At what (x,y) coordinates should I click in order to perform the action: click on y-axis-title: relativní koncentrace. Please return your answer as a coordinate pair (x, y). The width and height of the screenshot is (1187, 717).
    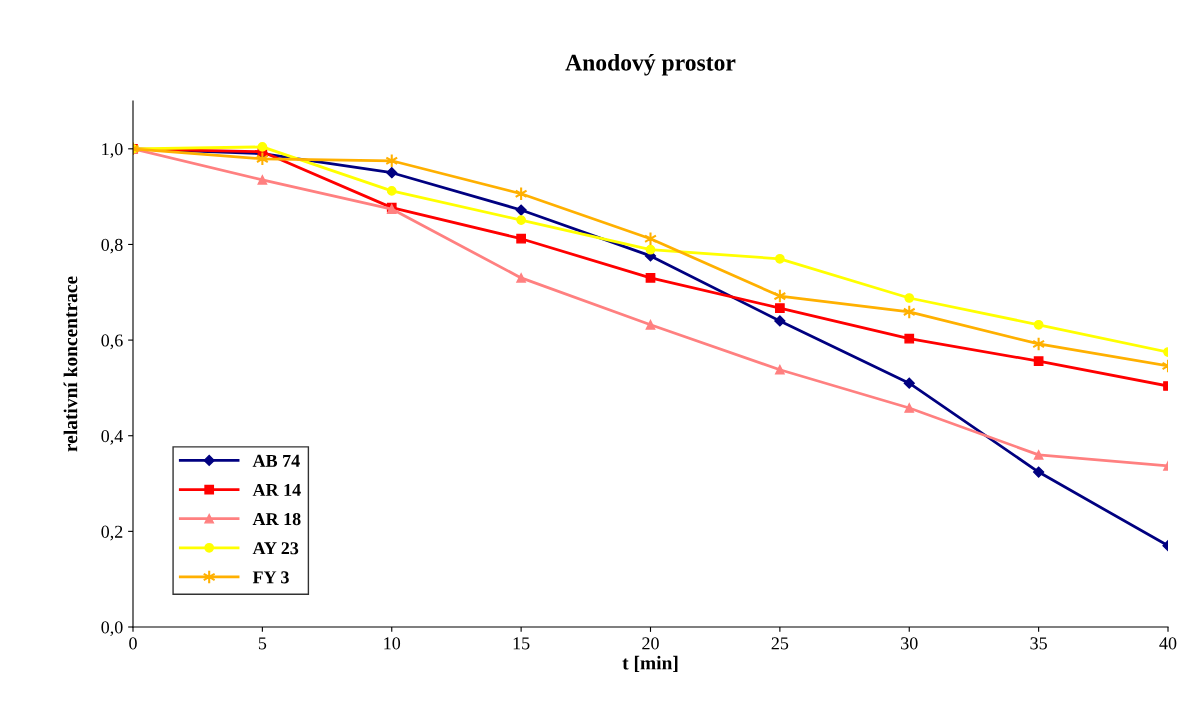
    Looking at the image, I should click on (70, 364).